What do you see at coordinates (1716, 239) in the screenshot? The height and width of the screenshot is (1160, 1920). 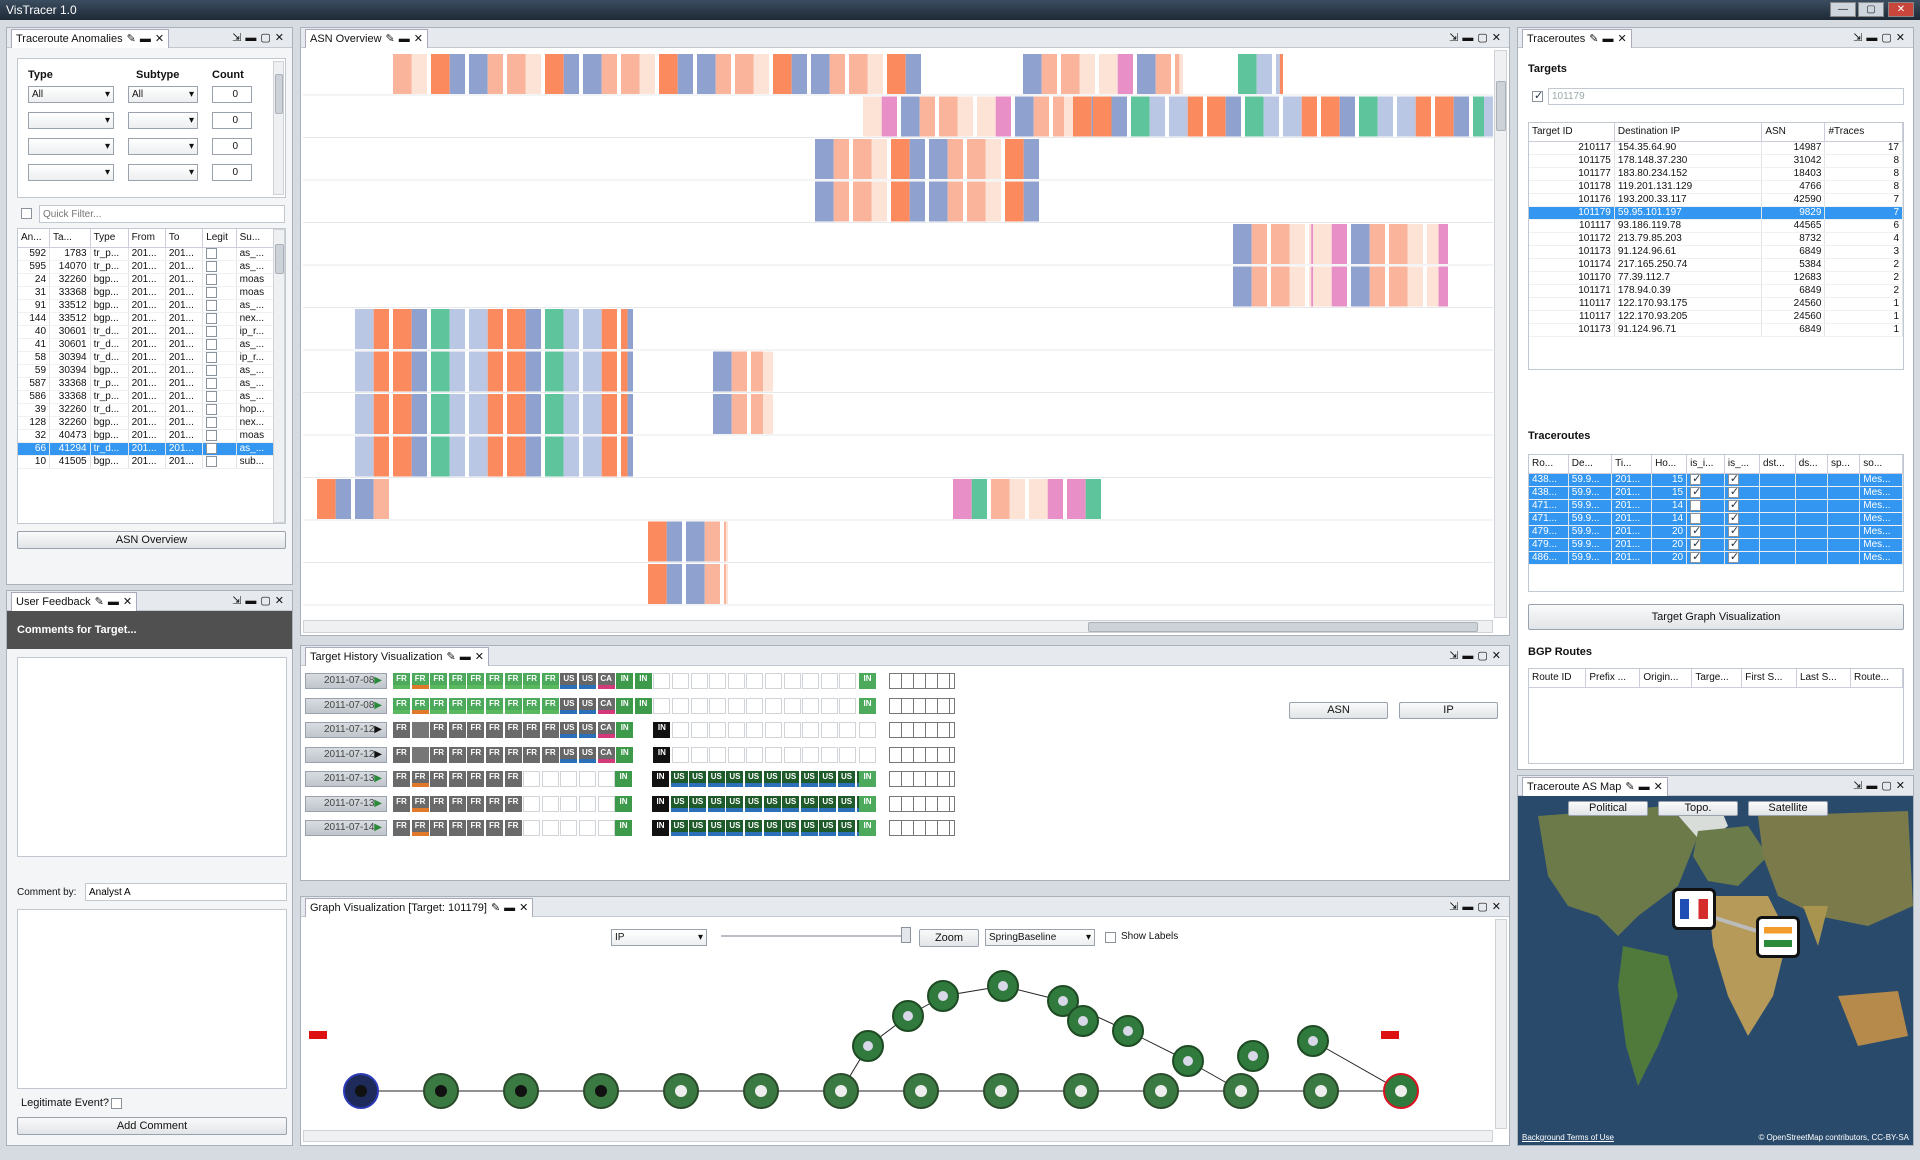 I see `target-row: 101172 213.79.85.203 8732 4` at bounding box center [1716, 239].